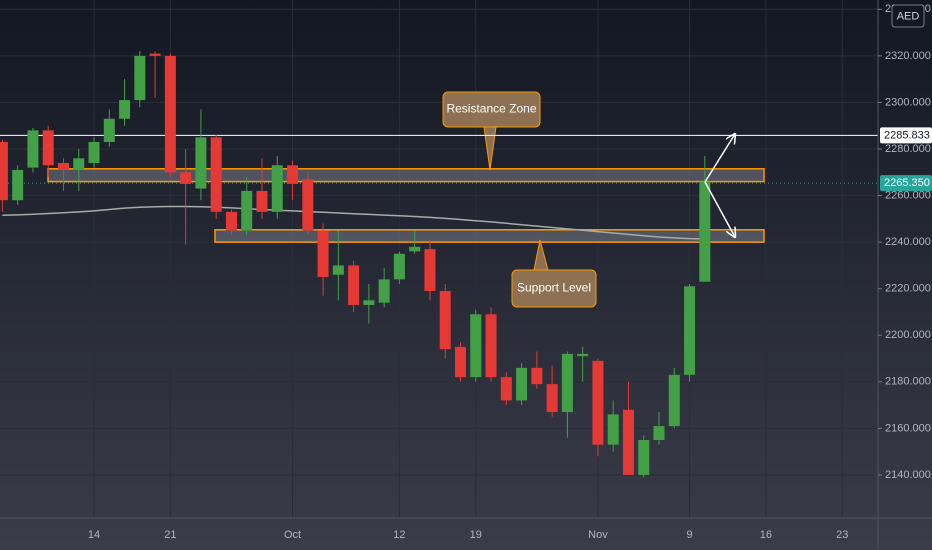 The height and width of the screenshot is (550, 932). What do you see at coordinates (908, 195) in the screenshot?
I see `y-tick-label: 2260.000` at bounding box center [908, 195].